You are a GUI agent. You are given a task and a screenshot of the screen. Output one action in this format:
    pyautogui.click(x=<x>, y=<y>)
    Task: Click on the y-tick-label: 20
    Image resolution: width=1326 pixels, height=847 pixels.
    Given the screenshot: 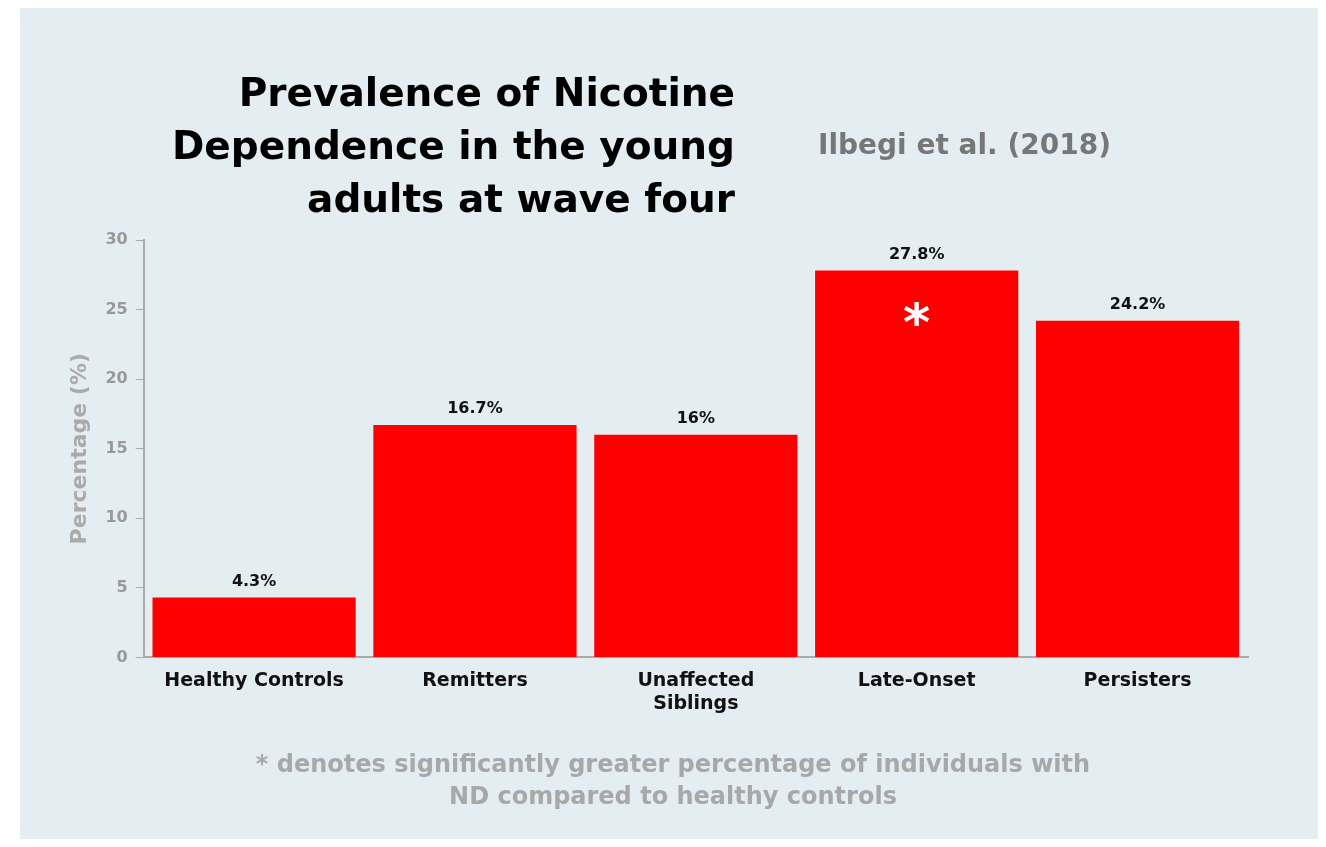 What is the action you would take?
    pyautogui.click(x=116, y=378)
    